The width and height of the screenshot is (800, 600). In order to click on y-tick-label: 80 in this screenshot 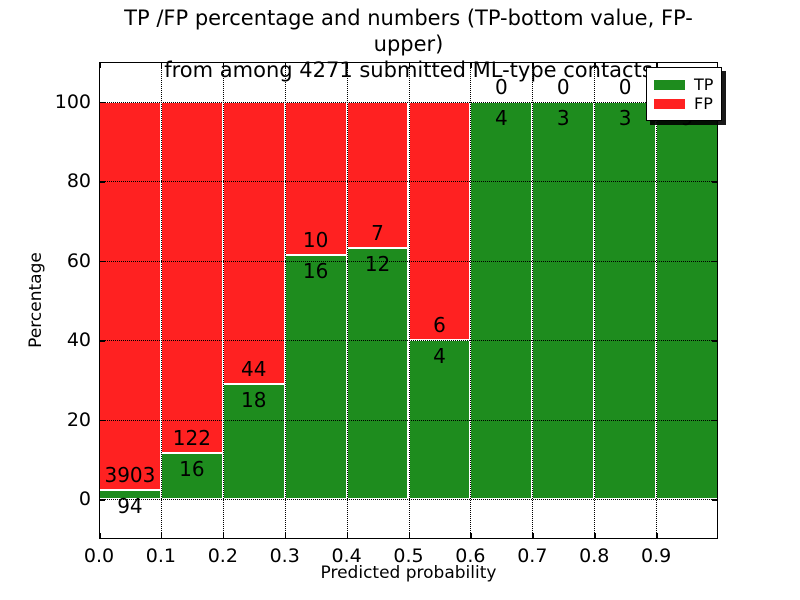, I will do `click(78, 181)`.